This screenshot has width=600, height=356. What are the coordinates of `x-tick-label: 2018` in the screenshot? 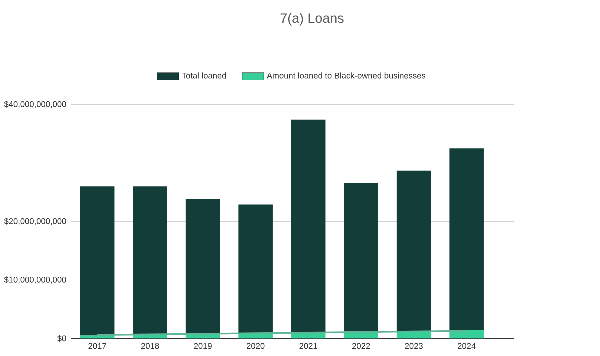 It's located at (150, 346).